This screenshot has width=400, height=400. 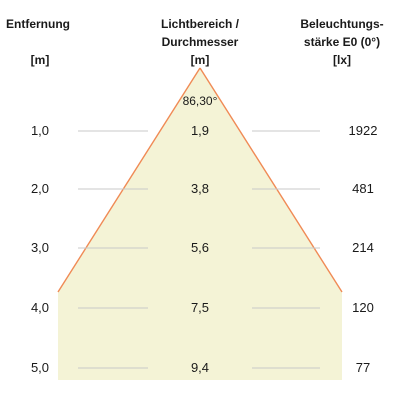 What do you see at coordinates (38, 24) in the screenshot?
I see `distance-header: Entfernung` at bounding box center [38, 24].